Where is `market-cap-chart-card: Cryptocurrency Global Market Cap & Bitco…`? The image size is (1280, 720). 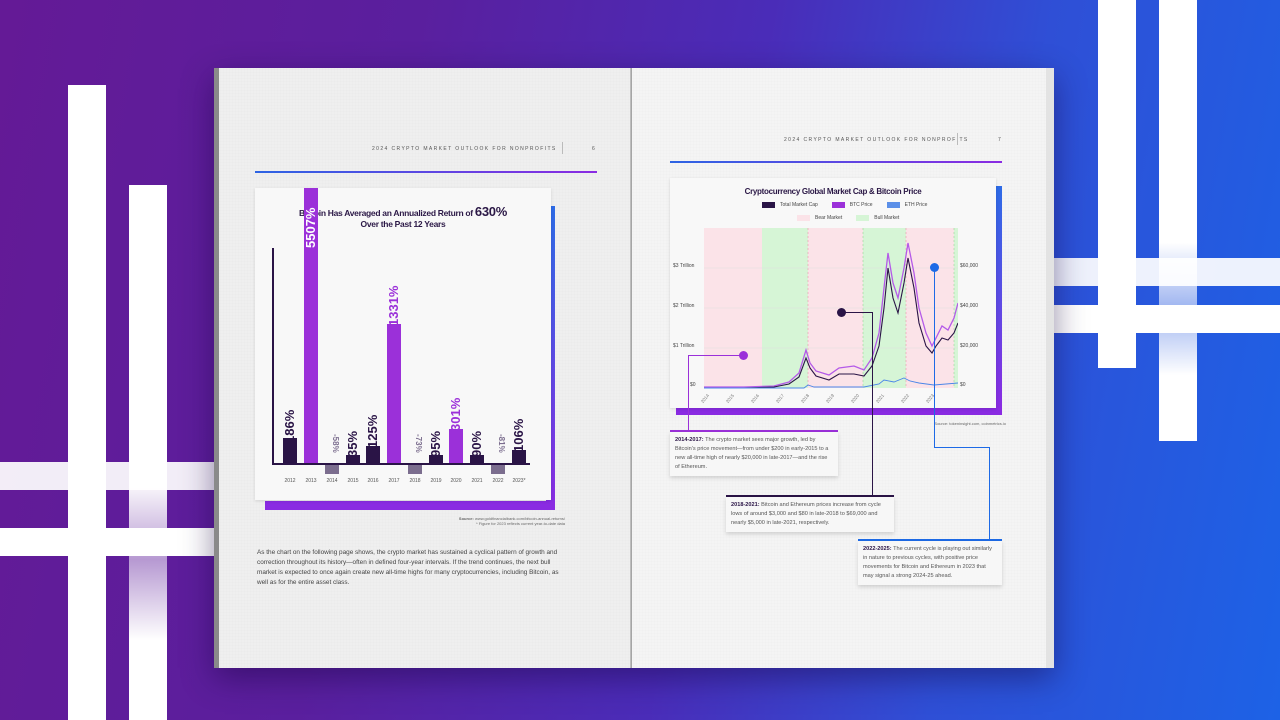
market-cap-chart-card: Cryptocurrency Global Market Cap & Bitco… is located at coordinates (833, 293).